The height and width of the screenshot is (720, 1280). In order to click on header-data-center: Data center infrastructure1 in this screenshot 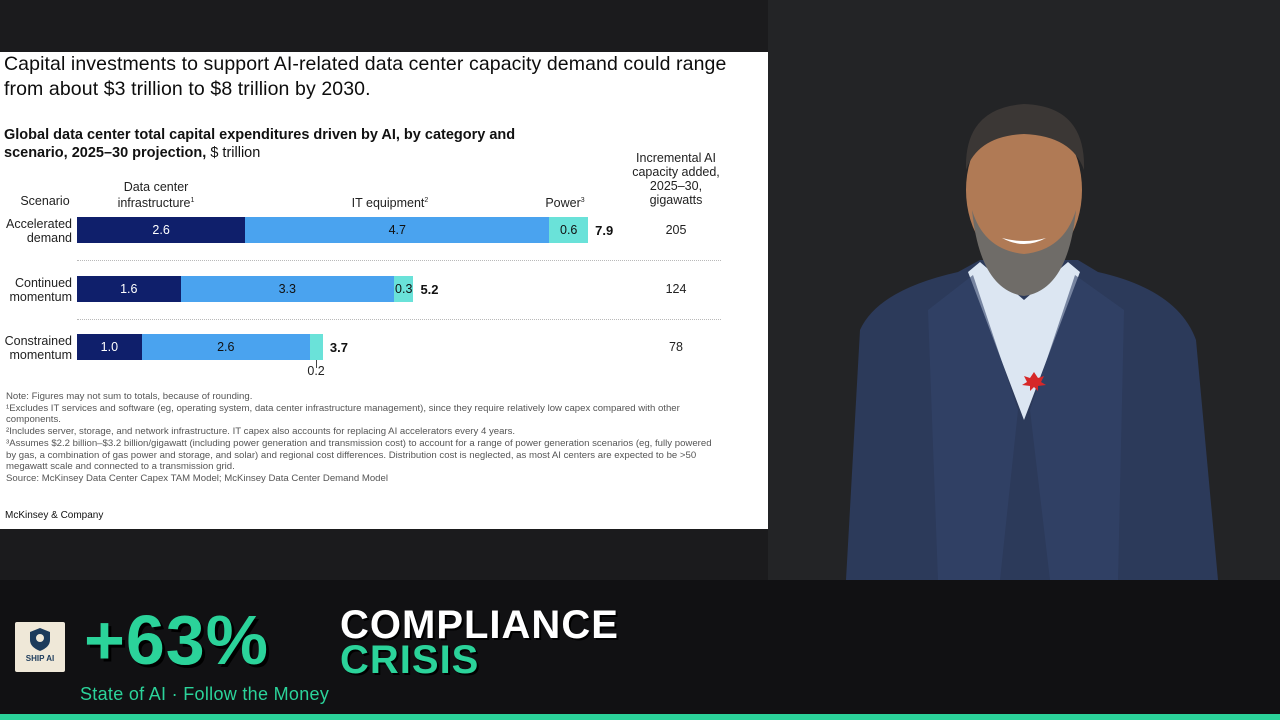, I will do `click(156, 195)`.